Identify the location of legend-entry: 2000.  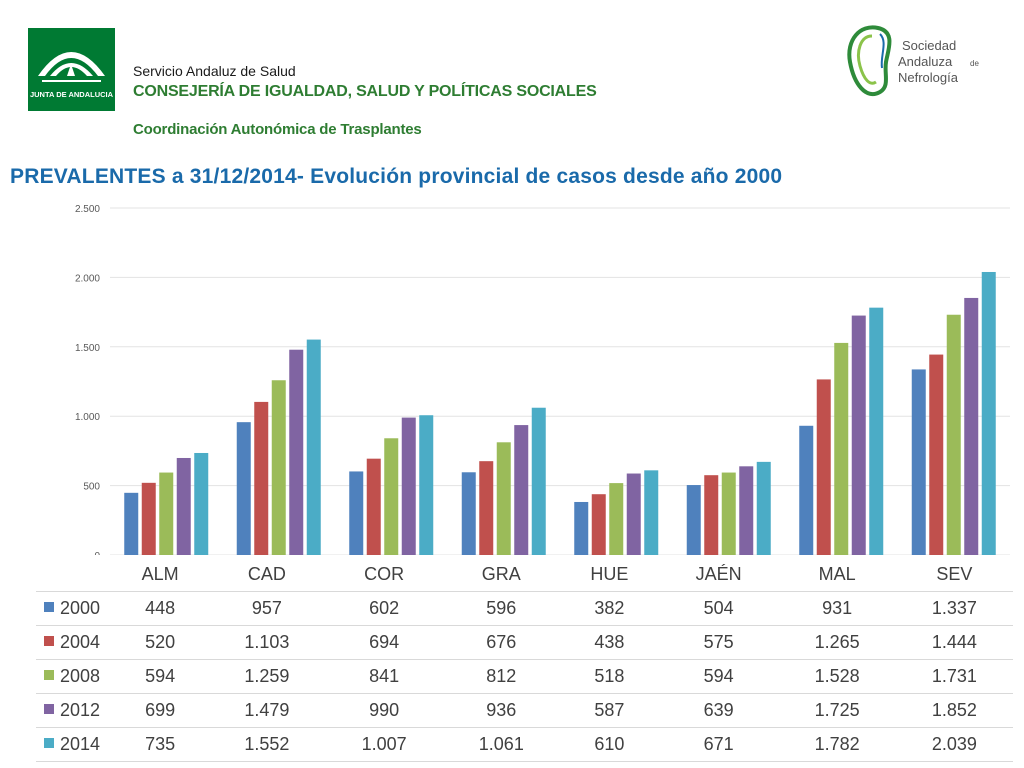
(74, 608).